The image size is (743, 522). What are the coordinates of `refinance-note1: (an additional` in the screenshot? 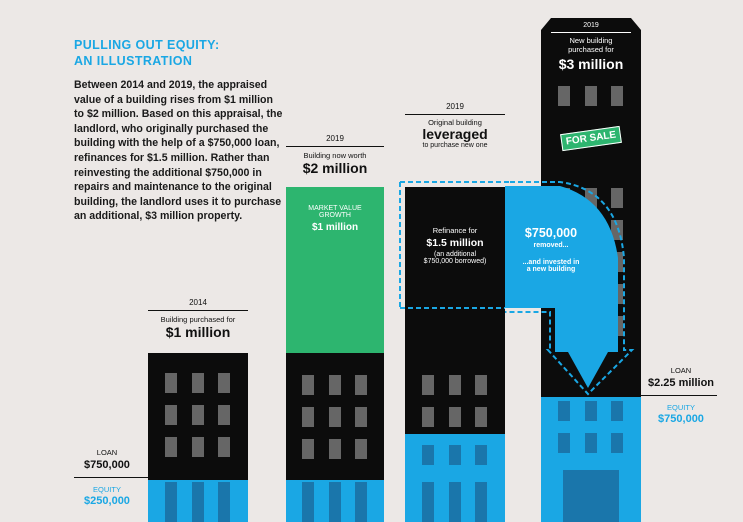 It's located at (455, 254).